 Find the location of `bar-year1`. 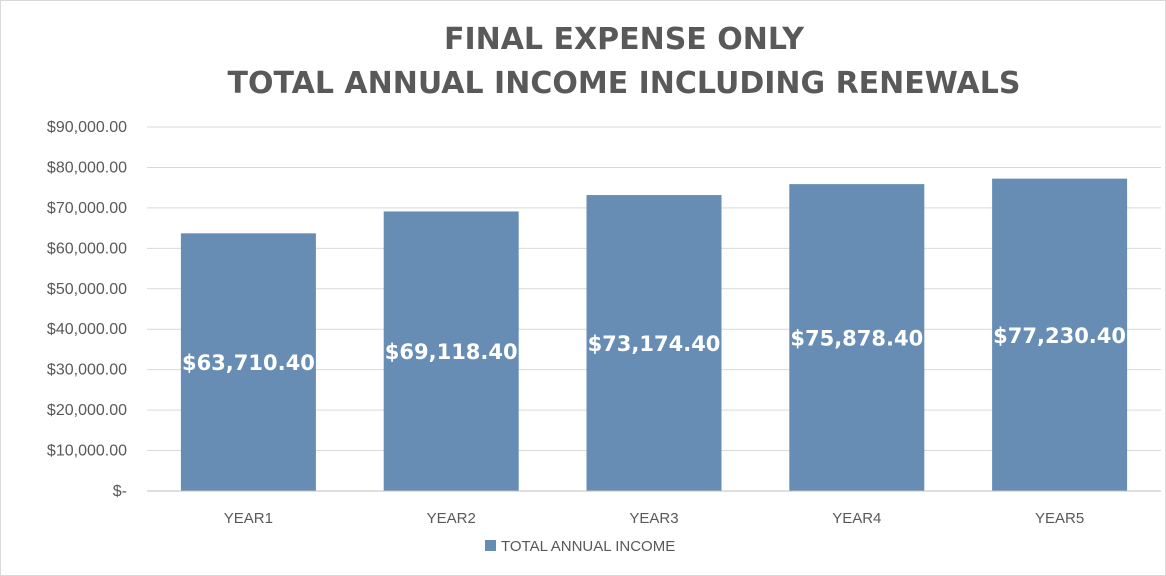

bar-year1 is located at coordinates (248, 362).